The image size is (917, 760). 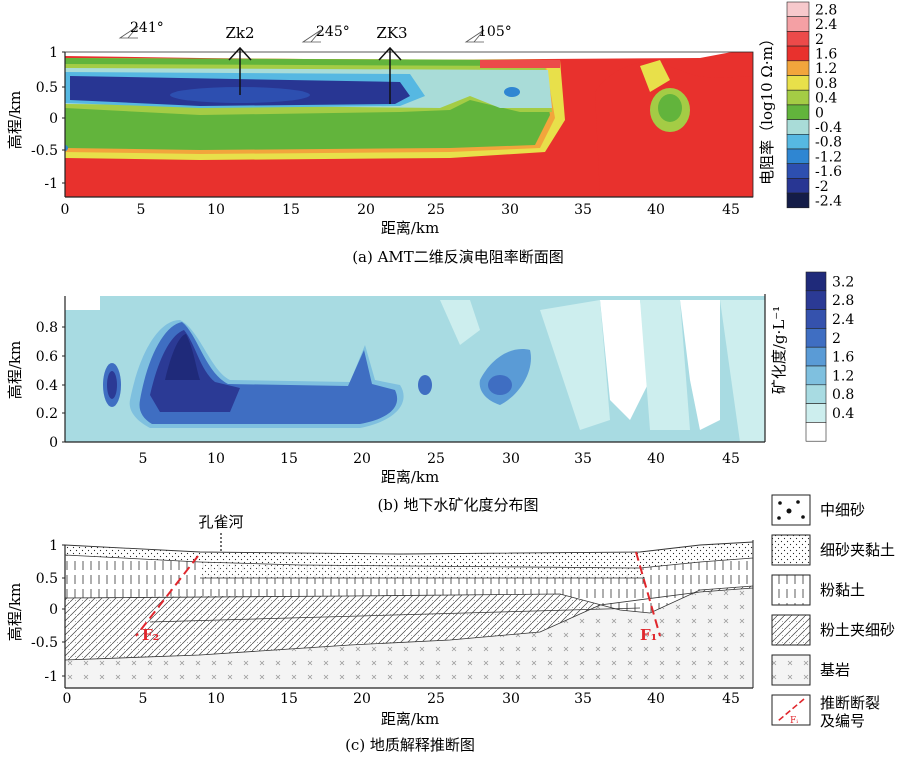 I want to click on strike-symbols: 241° 245° 105°, so click(x=315, y=31).